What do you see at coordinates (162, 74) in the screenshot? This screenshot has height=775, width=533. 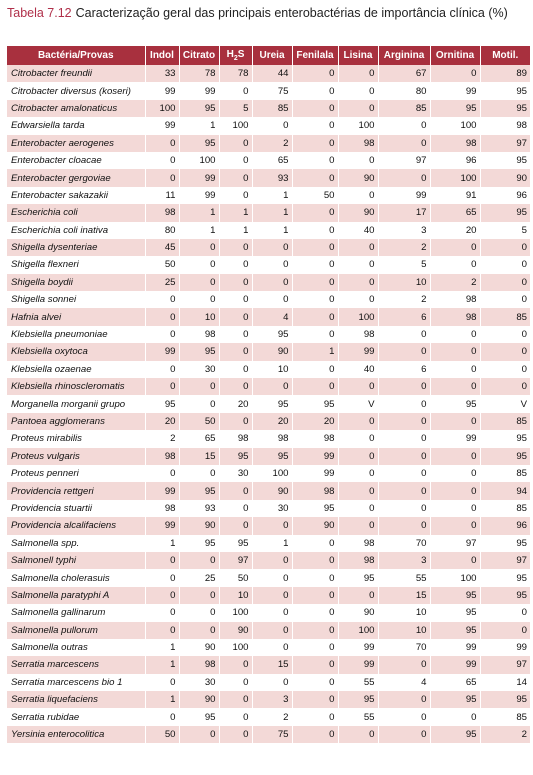 I see `value-cell: 33` at bounding box center [162, 74].